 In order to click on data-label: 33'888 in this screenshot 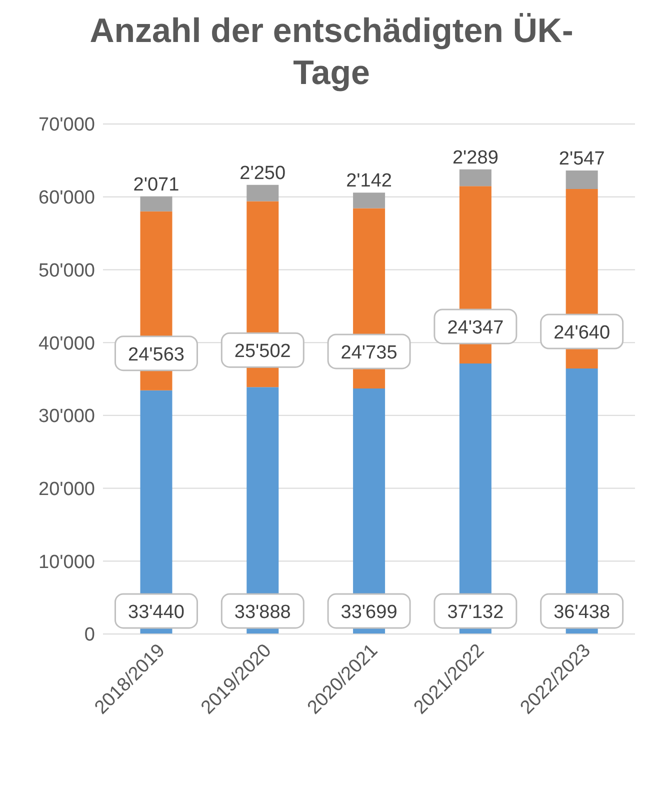, I will do `click(262, 612)`.